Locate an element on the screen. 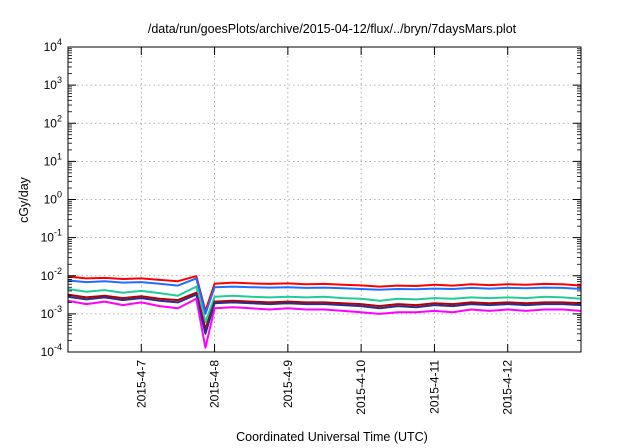  y-tick-label: 10⁻¹ is located at coordinates (51, 236).